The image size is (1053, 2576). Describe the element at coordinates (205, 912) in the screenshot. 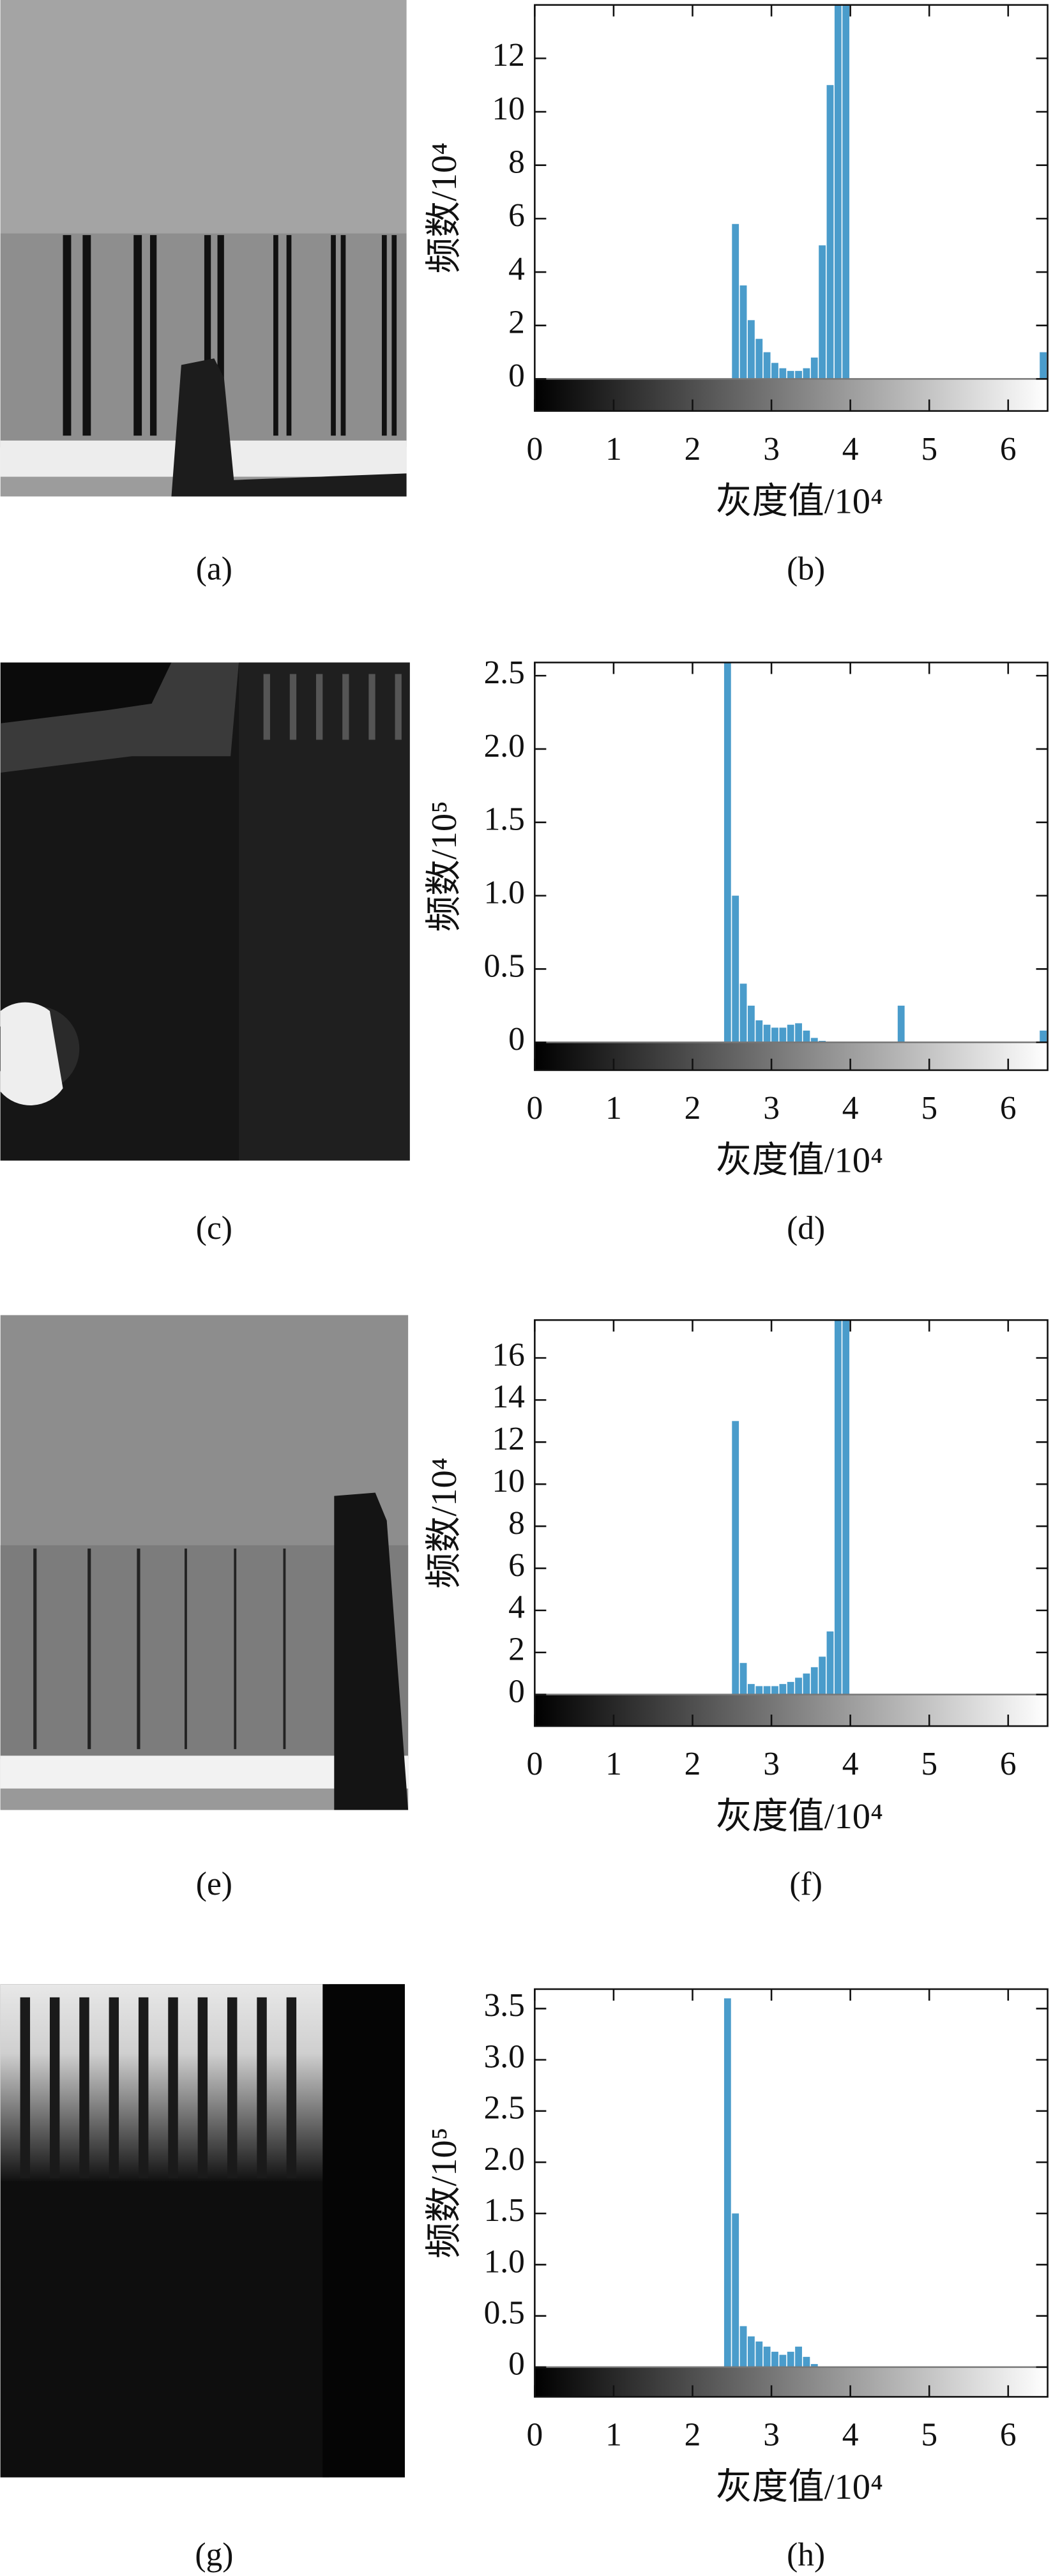

I see `image-c` at that location.